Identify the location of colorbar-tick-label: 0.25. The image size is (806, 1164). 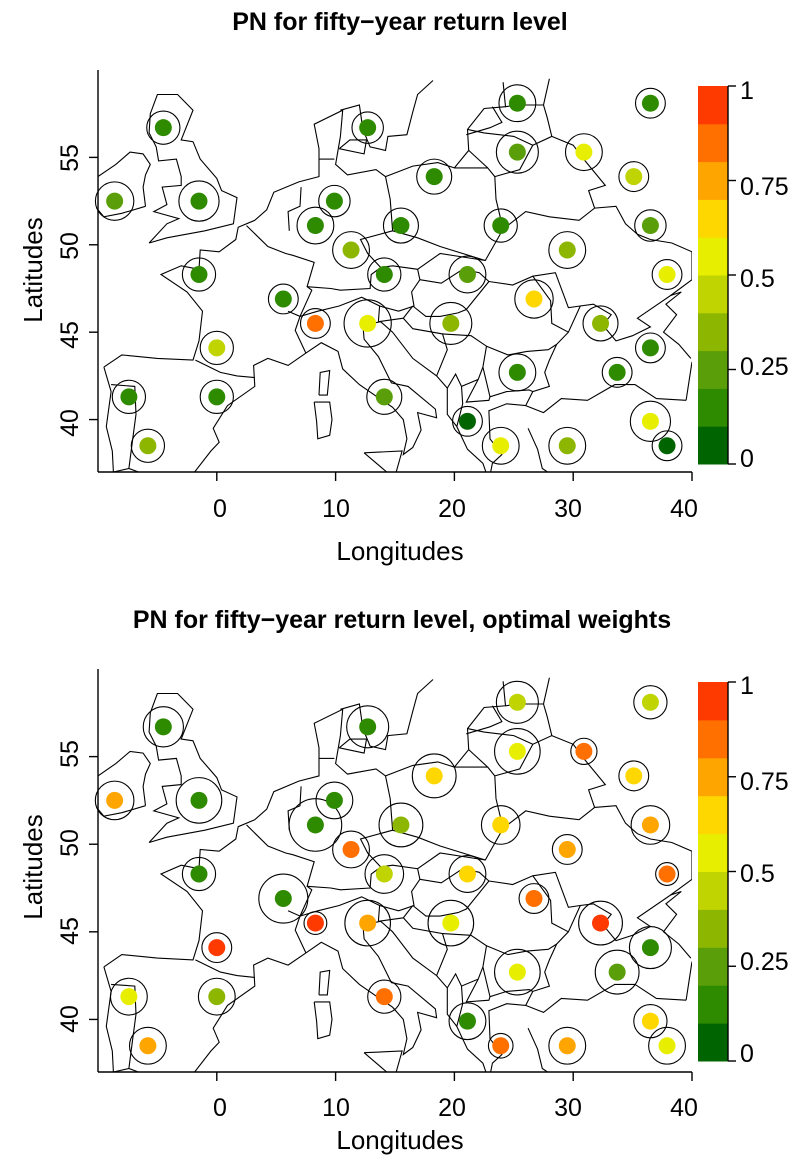
(764, 367).